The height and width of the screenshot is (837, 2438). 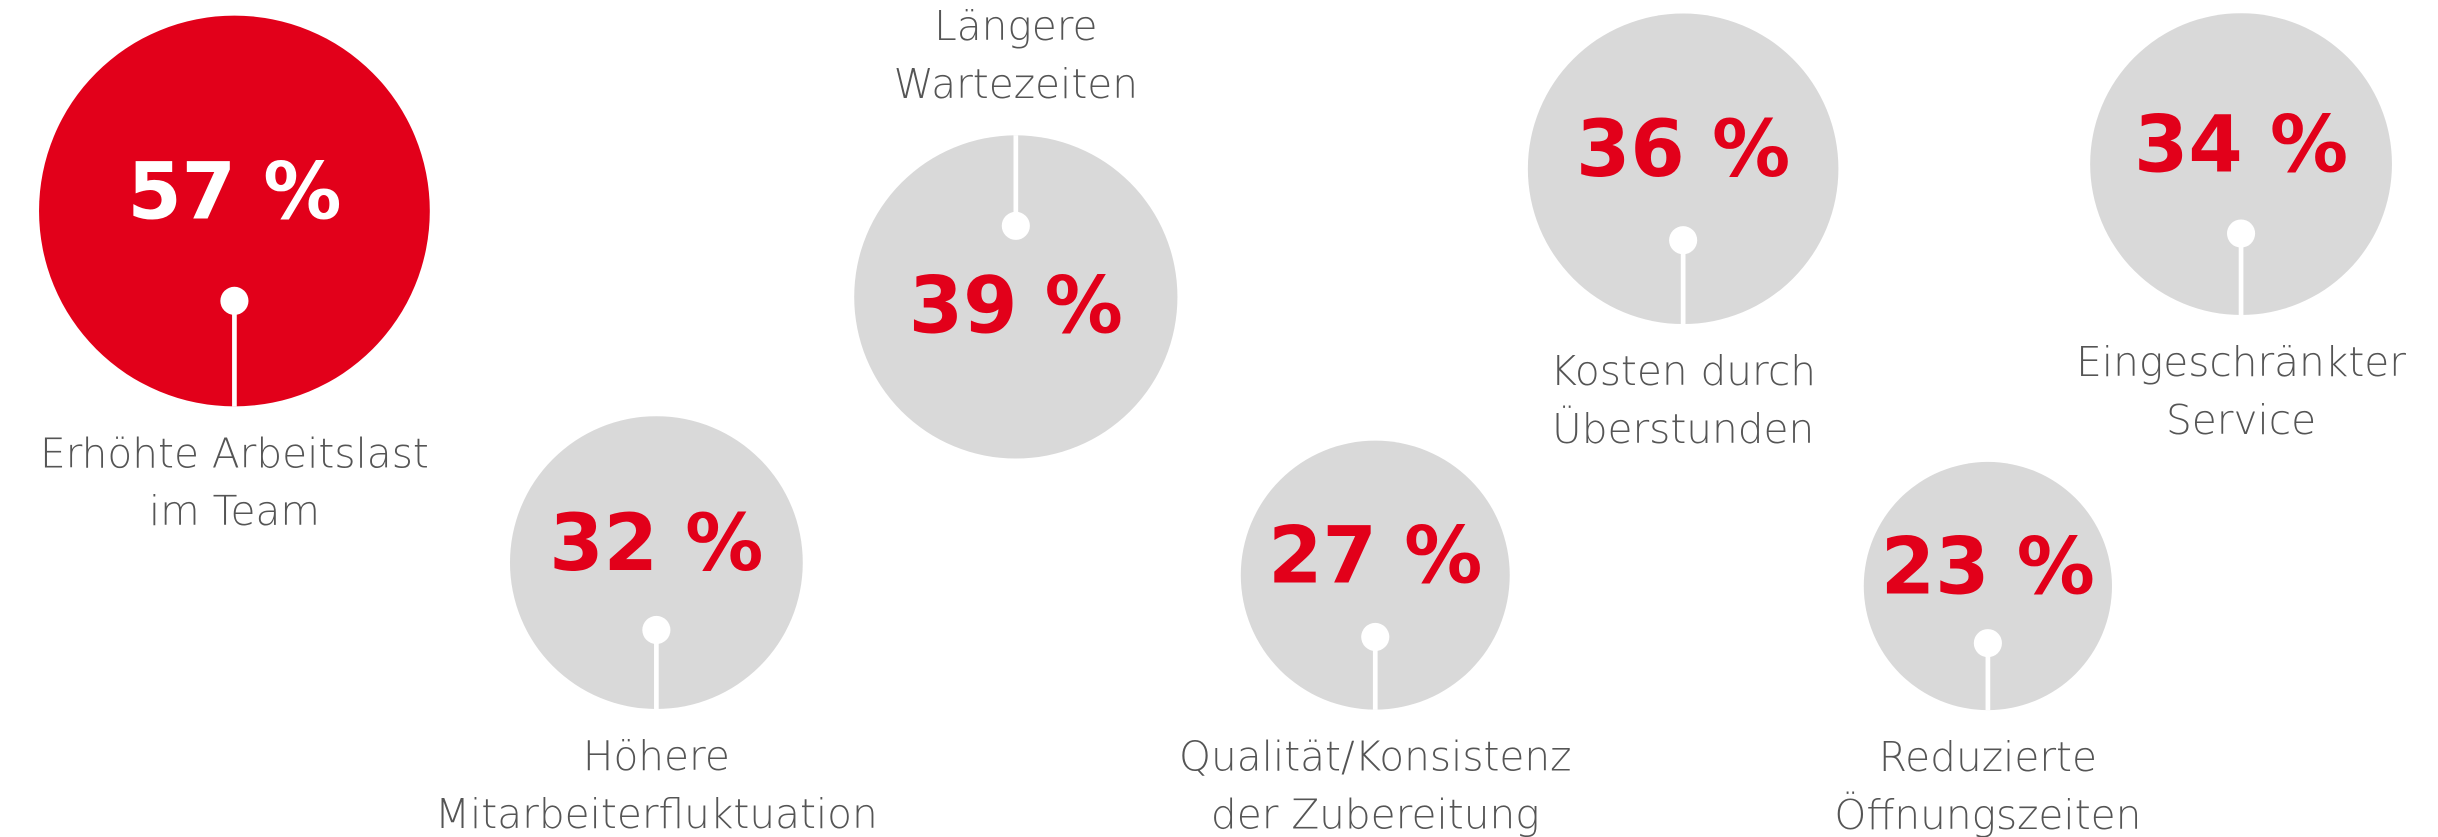 I want to click on category-label: Öffnungszeiten, so click(x=1987, y=814).